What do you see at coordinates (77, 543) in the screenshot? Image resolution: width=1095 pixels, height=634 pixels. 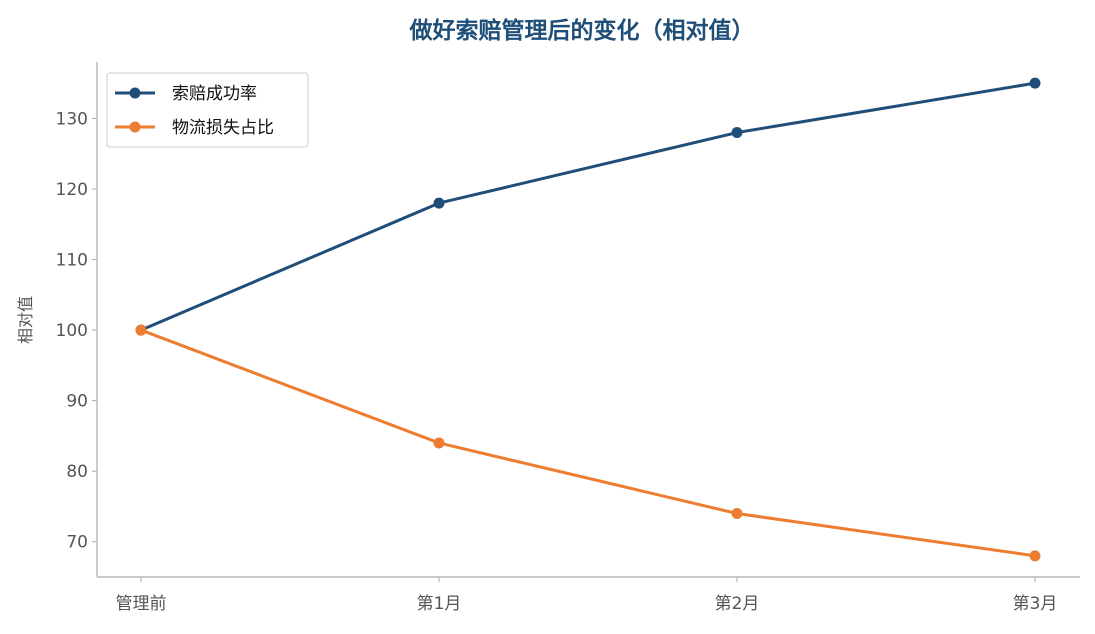 I see `y-tick-label: 70` at bounding box center [77, 543].